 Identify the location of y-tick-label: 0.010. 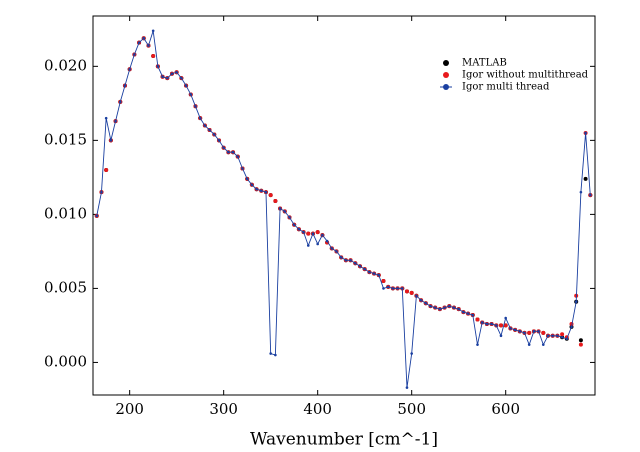
(65, 213).